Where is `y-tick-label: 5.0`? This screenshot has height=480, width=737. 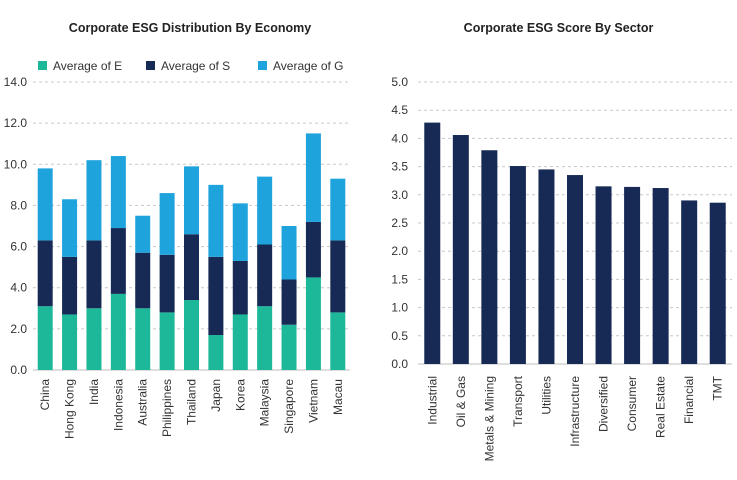 y-tick-label: 5.0 is located at coordinates (399, 82).